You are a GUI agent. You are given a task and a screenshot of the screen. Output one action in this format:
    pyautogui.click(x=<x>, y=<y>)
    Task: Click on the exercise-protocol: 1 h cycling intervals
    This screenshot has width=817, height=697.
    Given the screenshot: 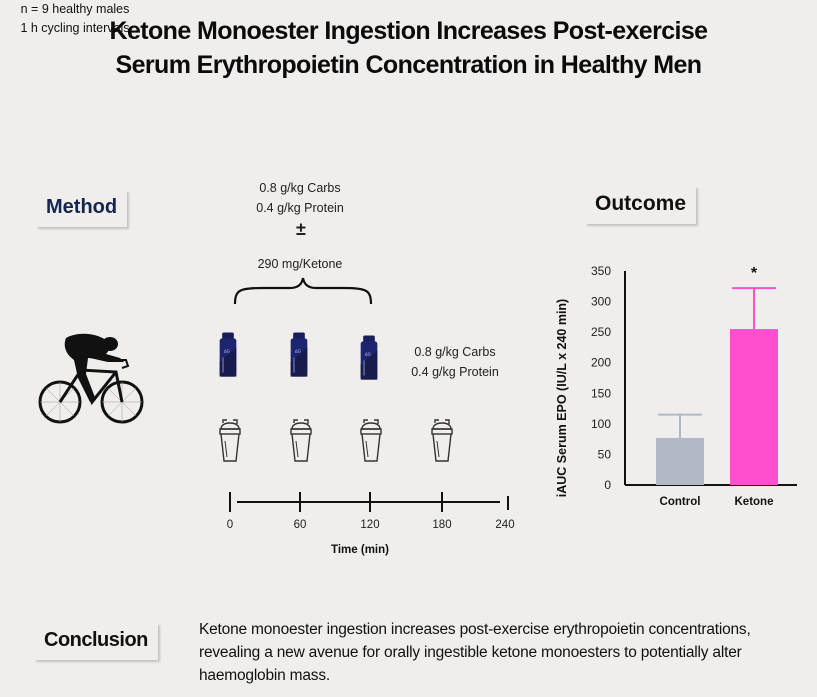 What is the action you would take?
    pyautogui.click(x=75, y=28)
    